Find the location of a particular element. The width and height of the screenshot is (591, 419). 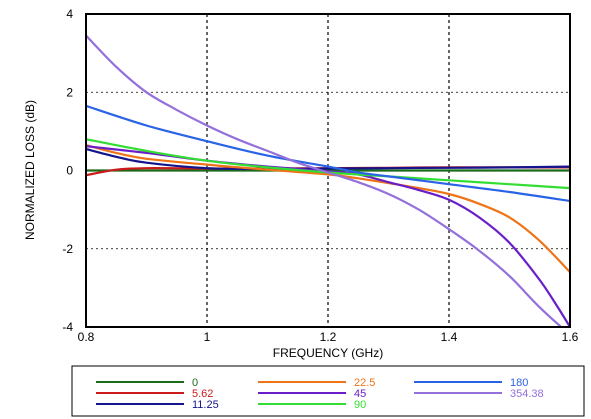

x-tick-label: 1 is located at coordinates (207, 337).